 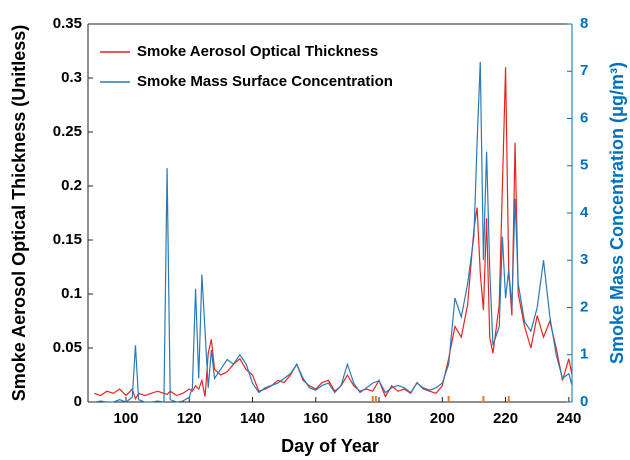 What do you see at coordinates (584, 306) in the screenshot?
I see `y2-tick-label: 2` at bounding box center [584, 306].